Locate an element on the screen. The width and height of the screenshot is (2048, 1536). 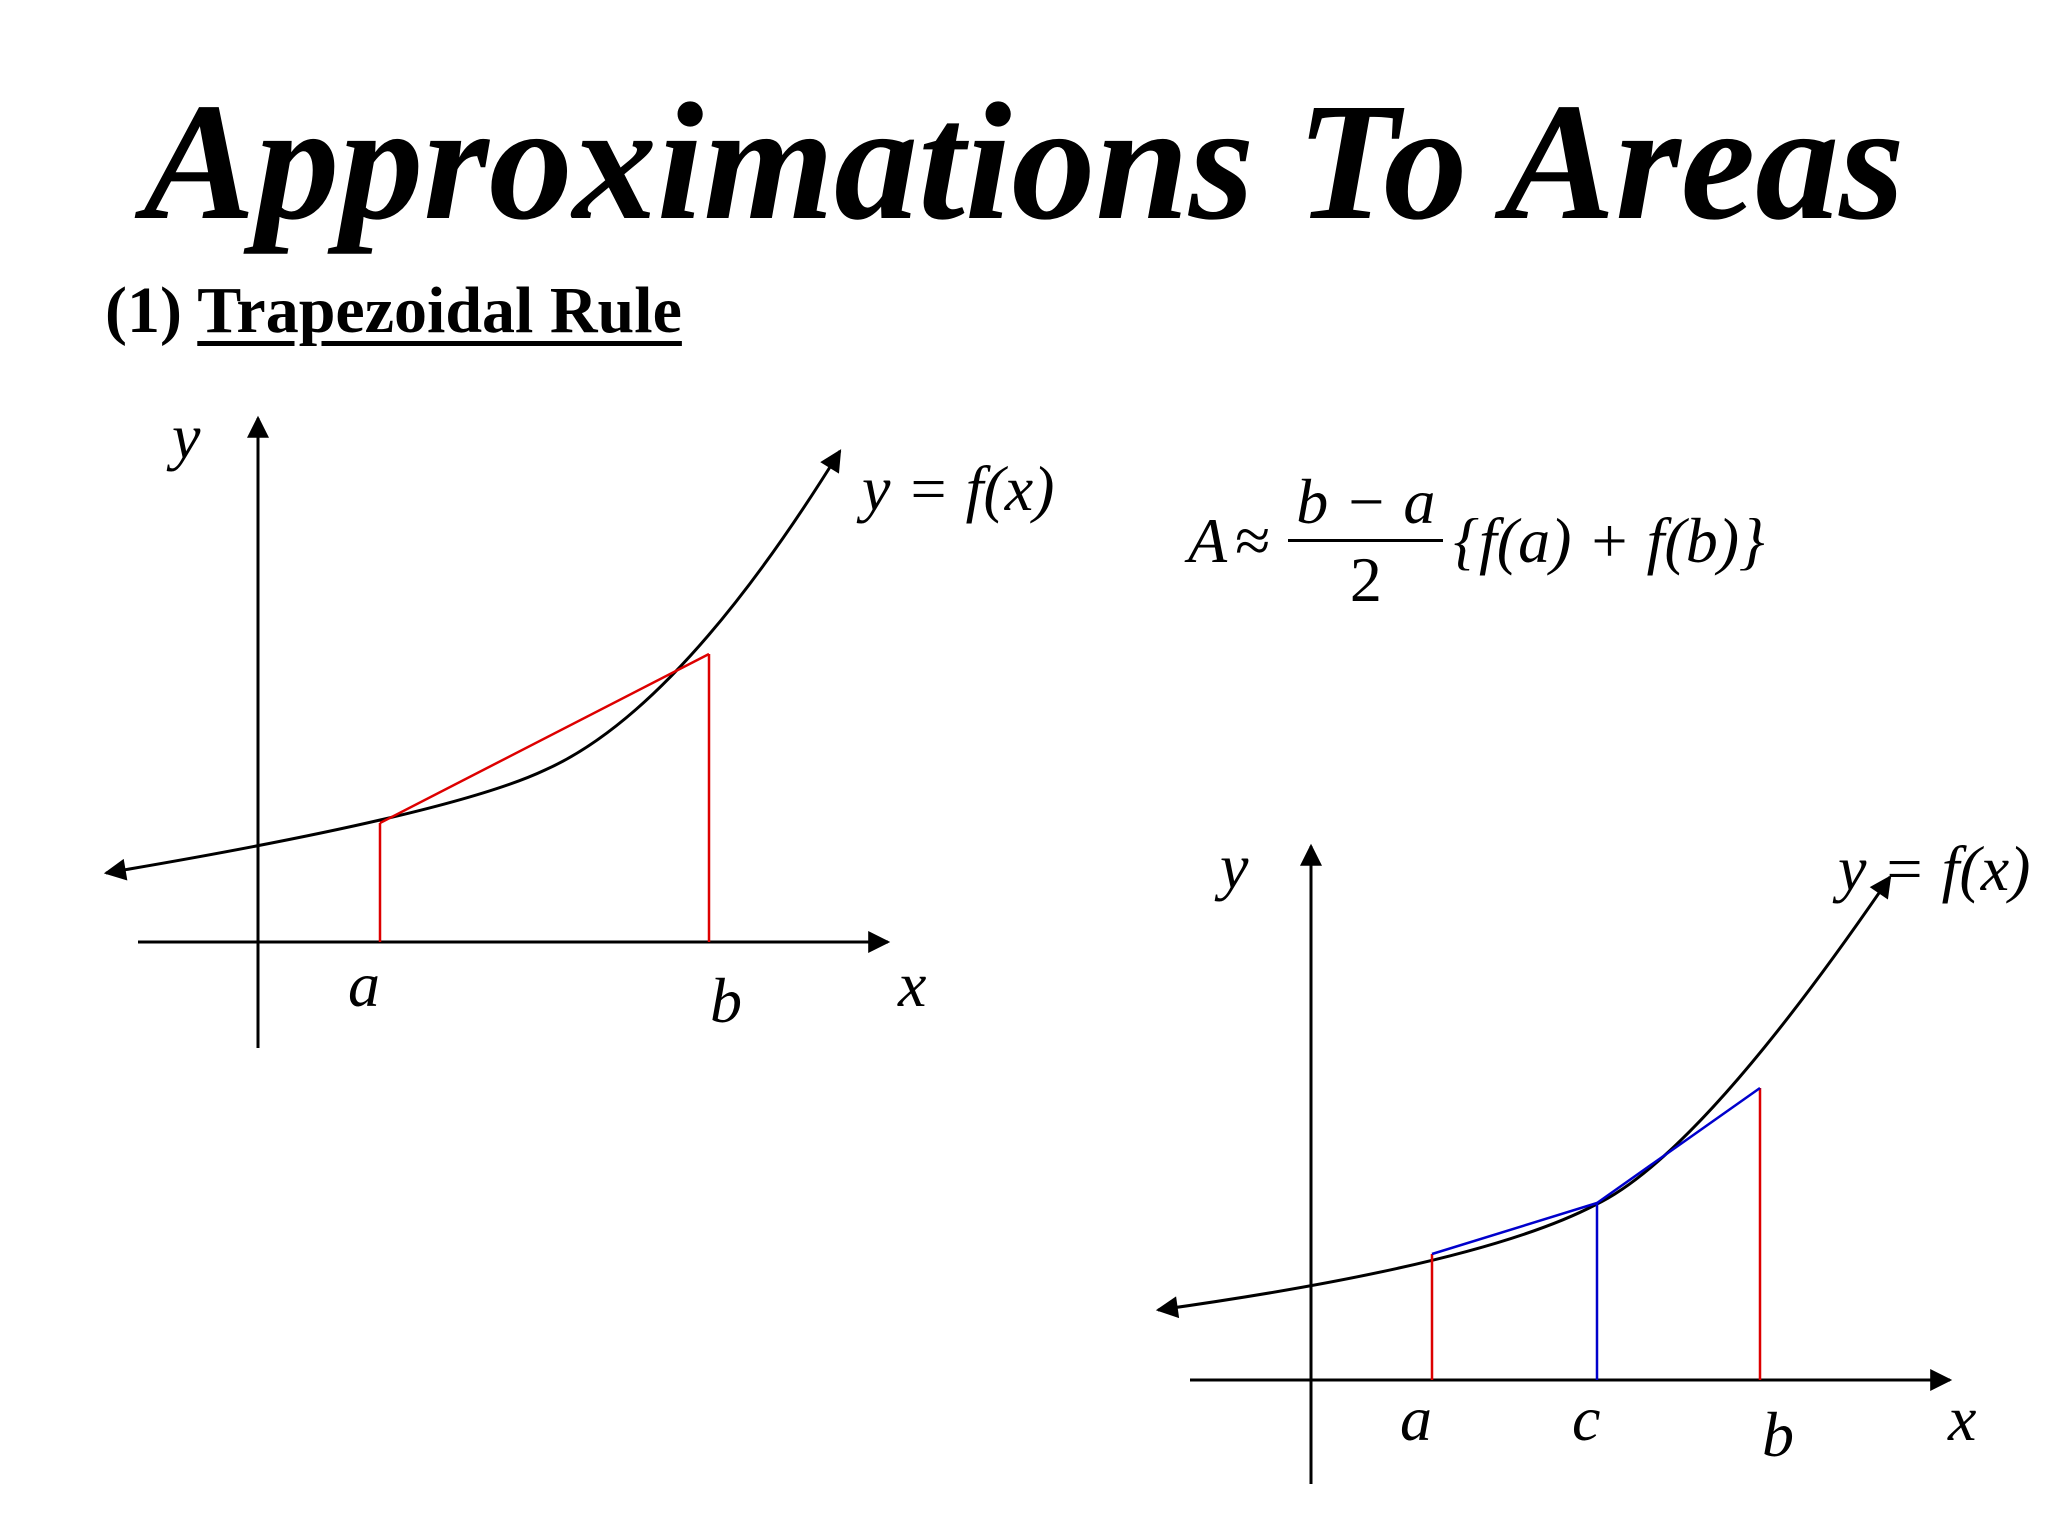
point-c-label: c is located at coordinates (1586, 1418).